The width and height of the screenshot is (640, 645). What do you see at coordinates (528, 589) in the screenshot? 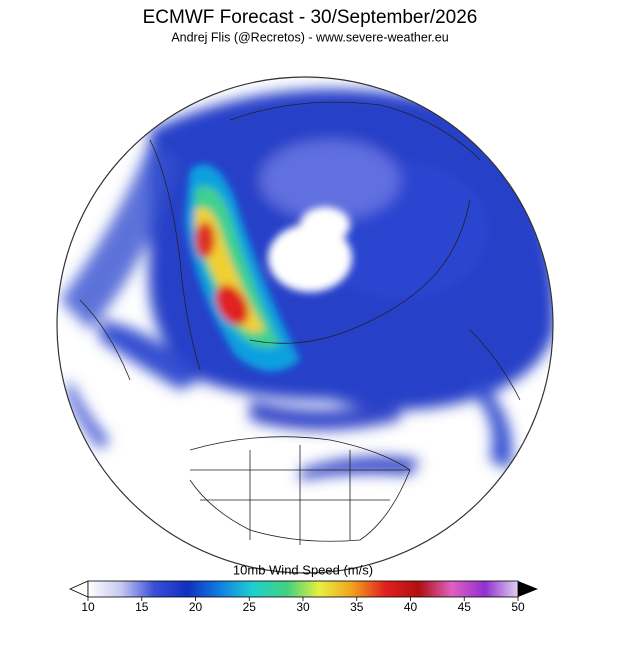
I see `colorbar-high-arrow` at bounding box center [528, 589].